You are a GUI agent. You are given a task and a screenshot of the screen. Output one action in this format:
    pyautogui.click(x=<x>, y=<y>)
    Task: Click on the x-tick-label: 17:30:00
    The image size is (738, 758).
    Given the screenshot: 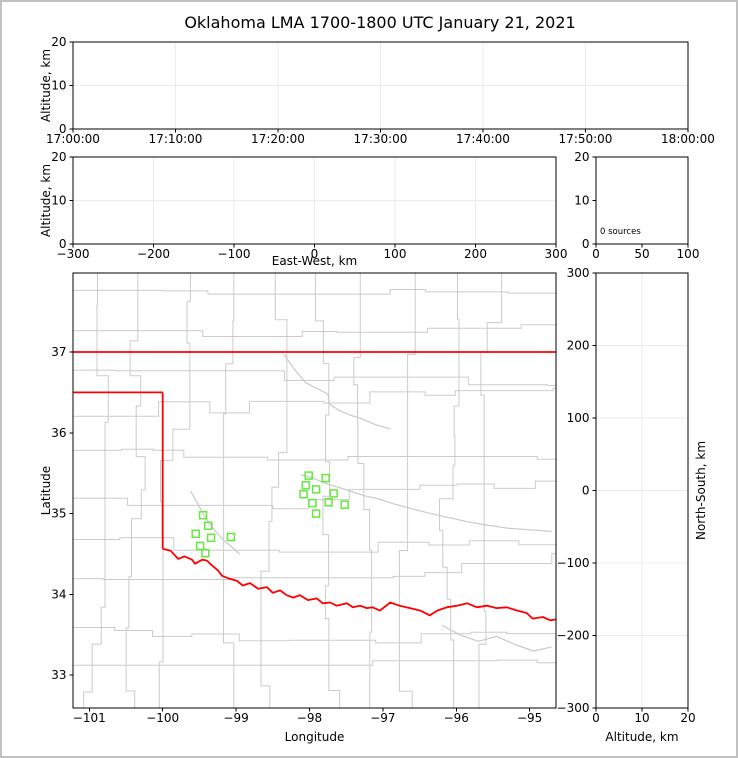 What is the action you would take?
    pyautogui.click(x=381, y=139)
    